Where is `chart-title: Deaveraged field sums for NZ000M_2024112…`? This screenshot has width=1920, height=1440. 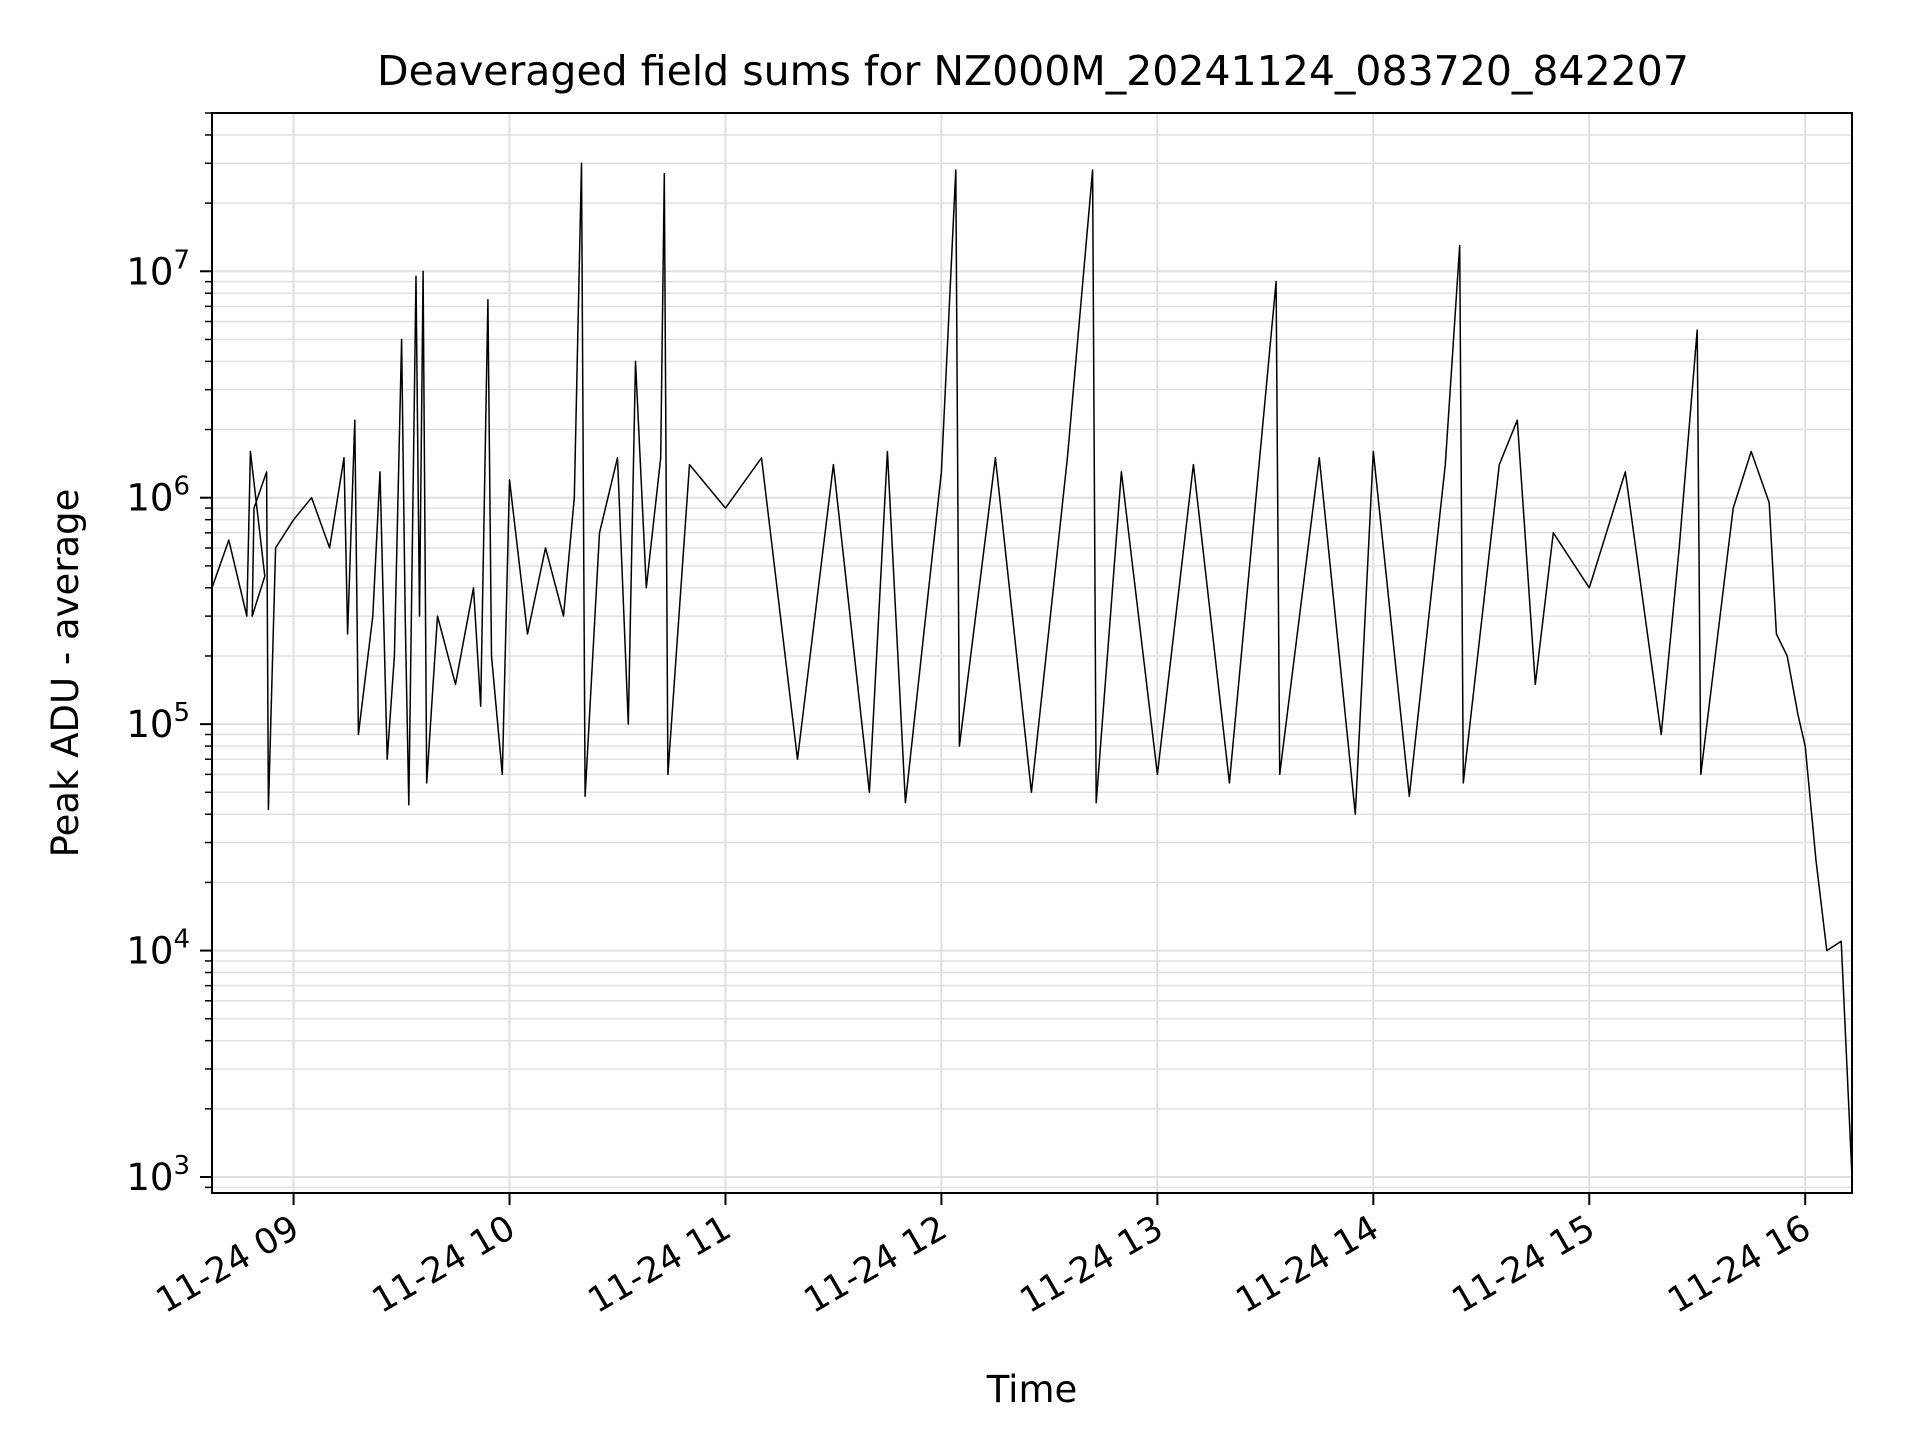 chart-title: Deaveraged field sums for NZ000M_2024112… is located at coordinates (1033, 71).